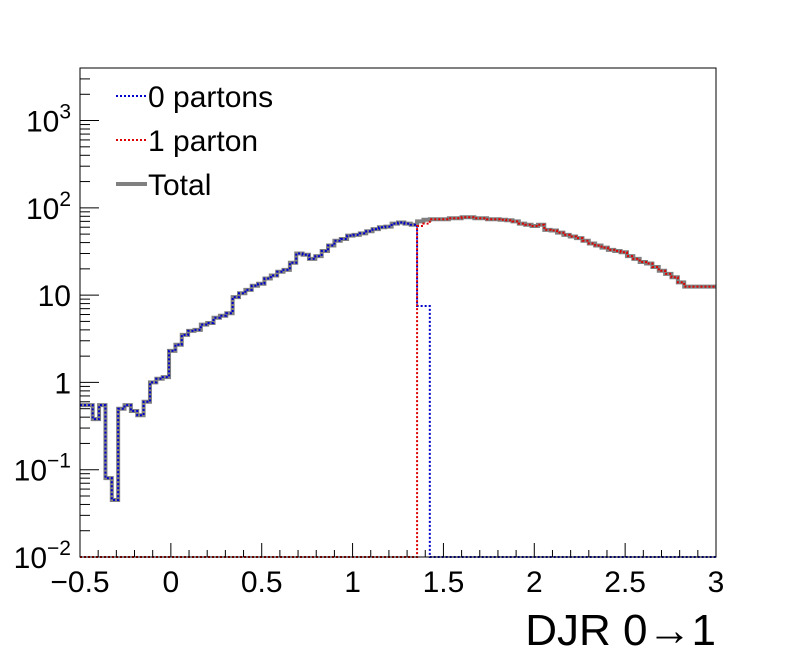 This screenshot has height=672, width=796. Describe the element at coordinates (620, 630) in the screenshot. I see `x-axis-title: DJR 0→1` at that location.